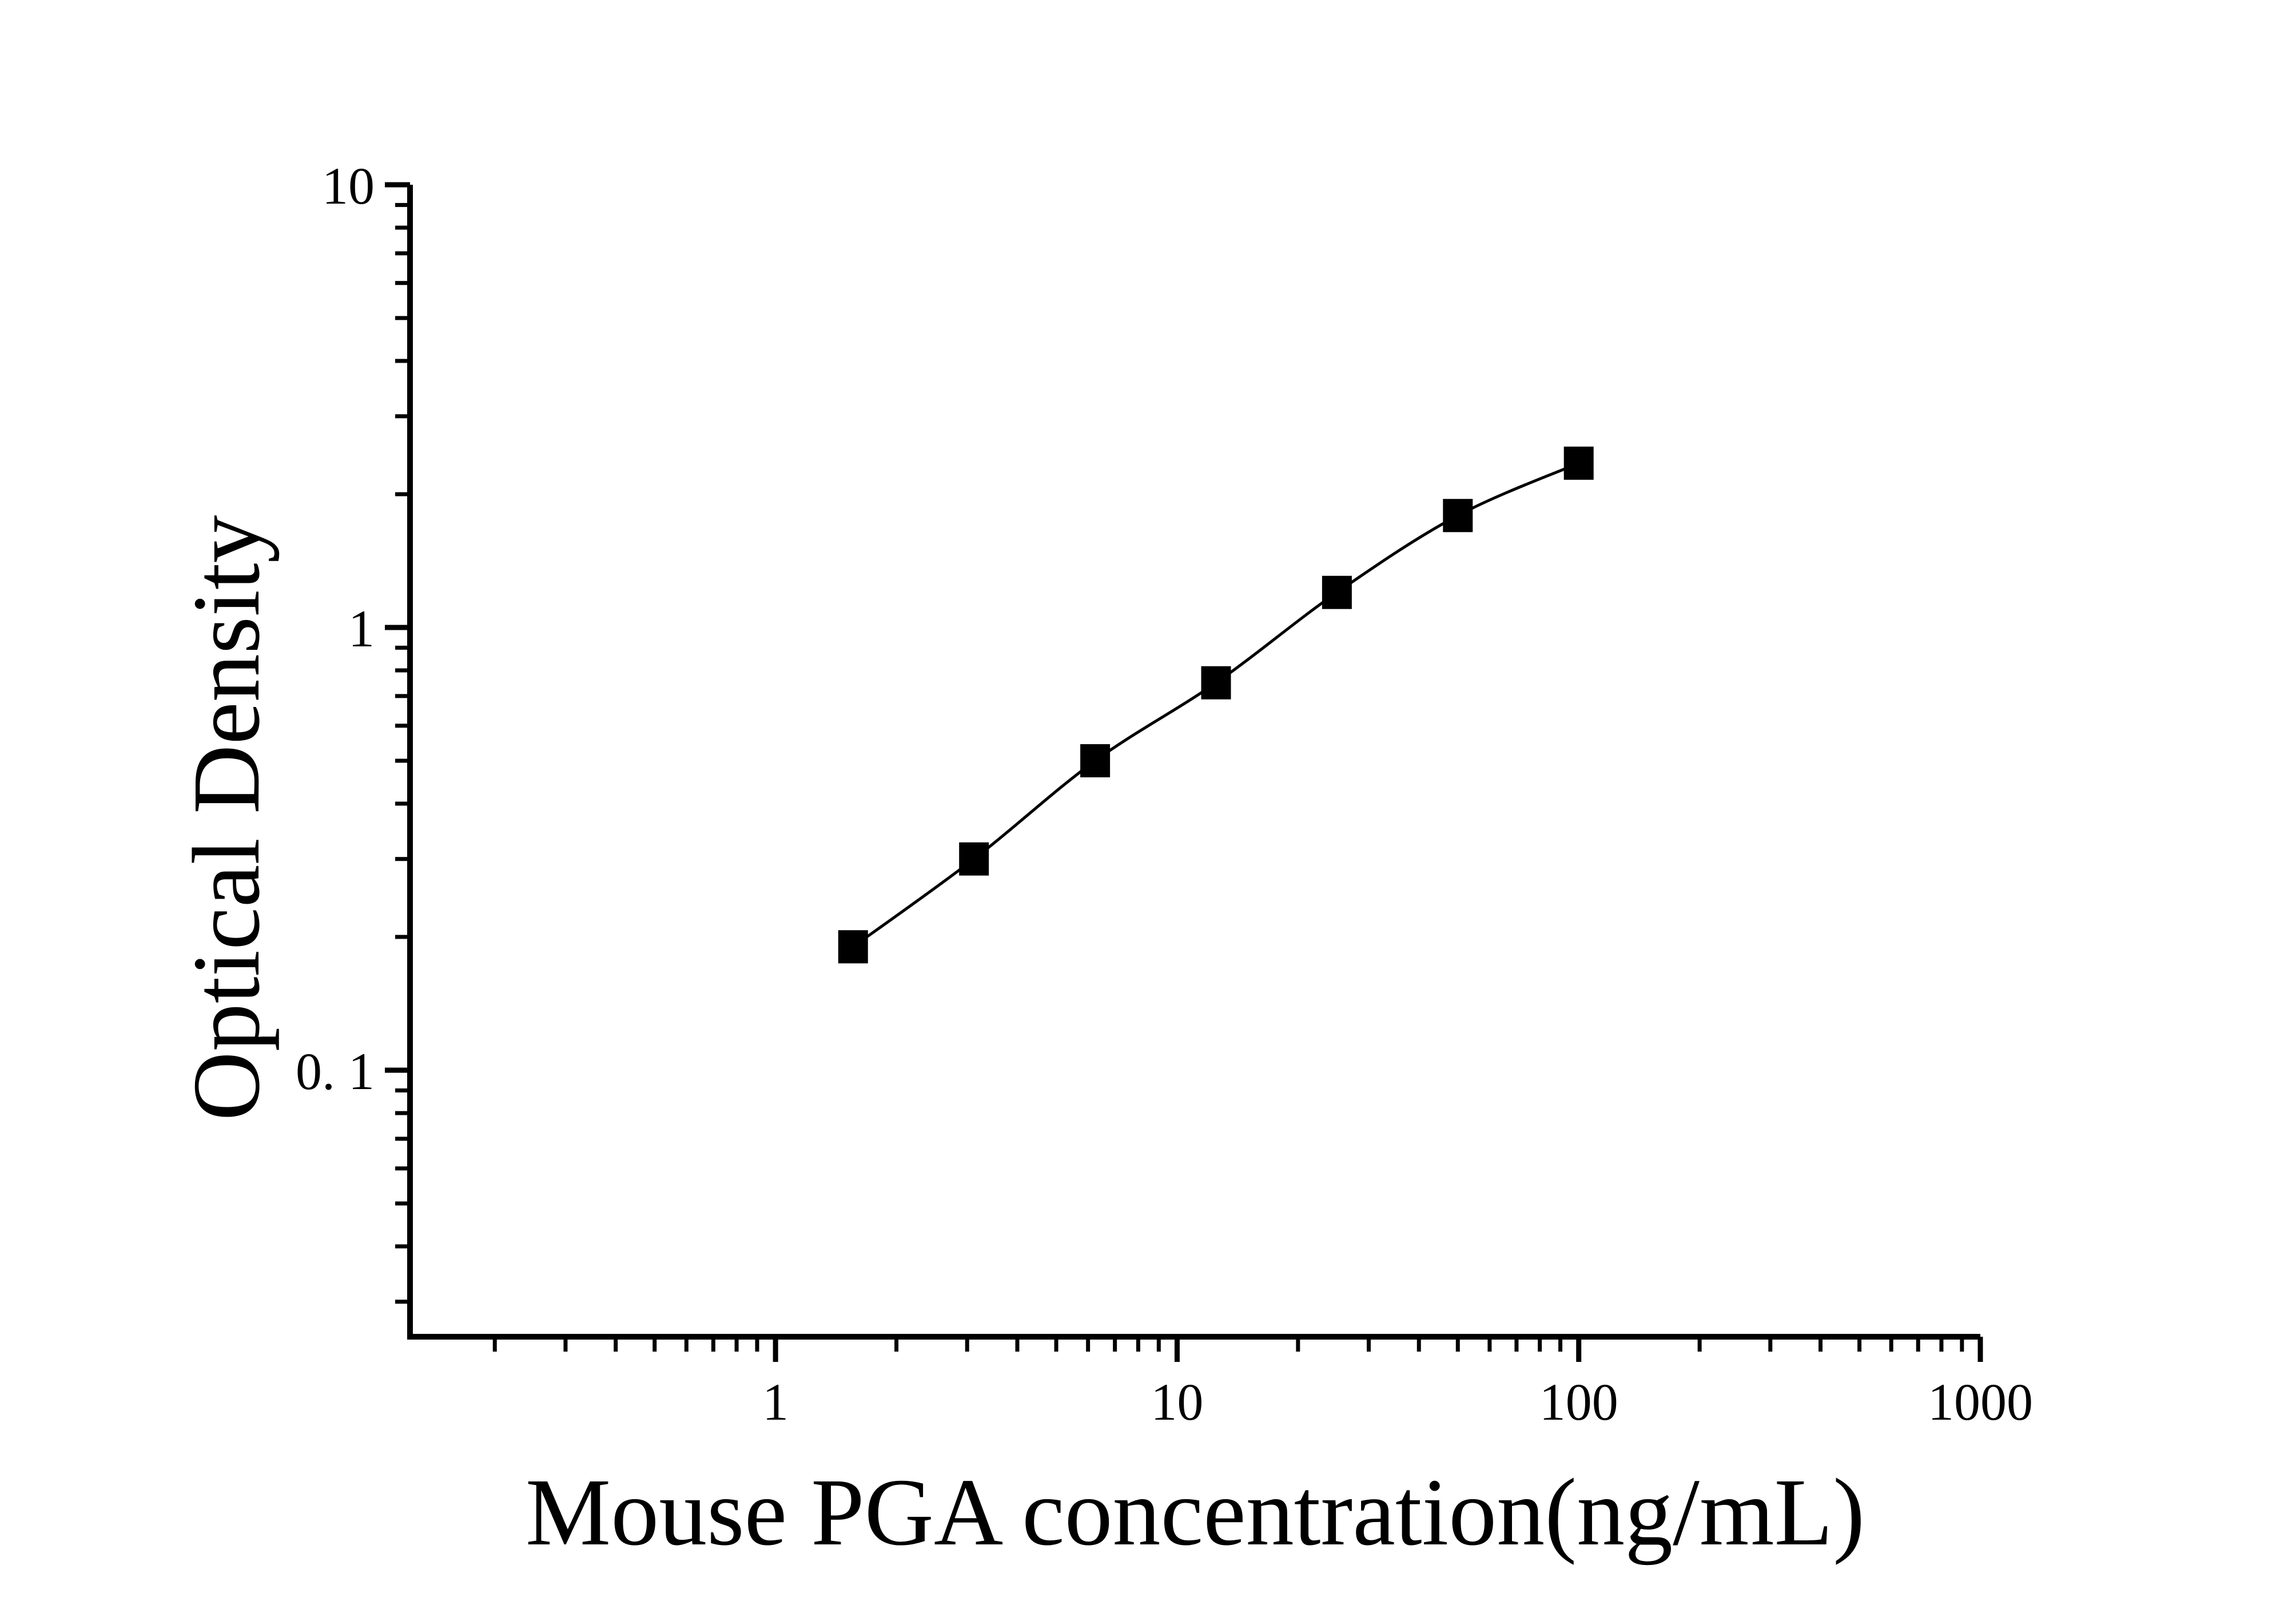  I want to click on y-tick-label: 10, so click(349, 186).